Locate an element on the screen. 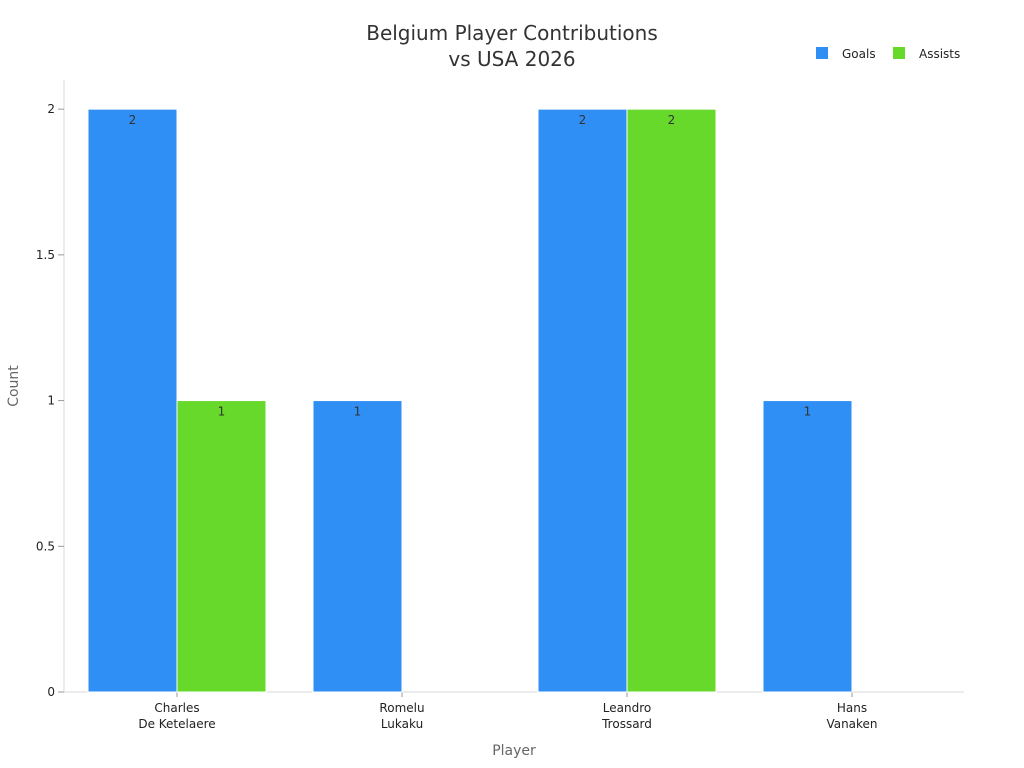  x-tick-label: Trossard is located at coordinates (626, 724).